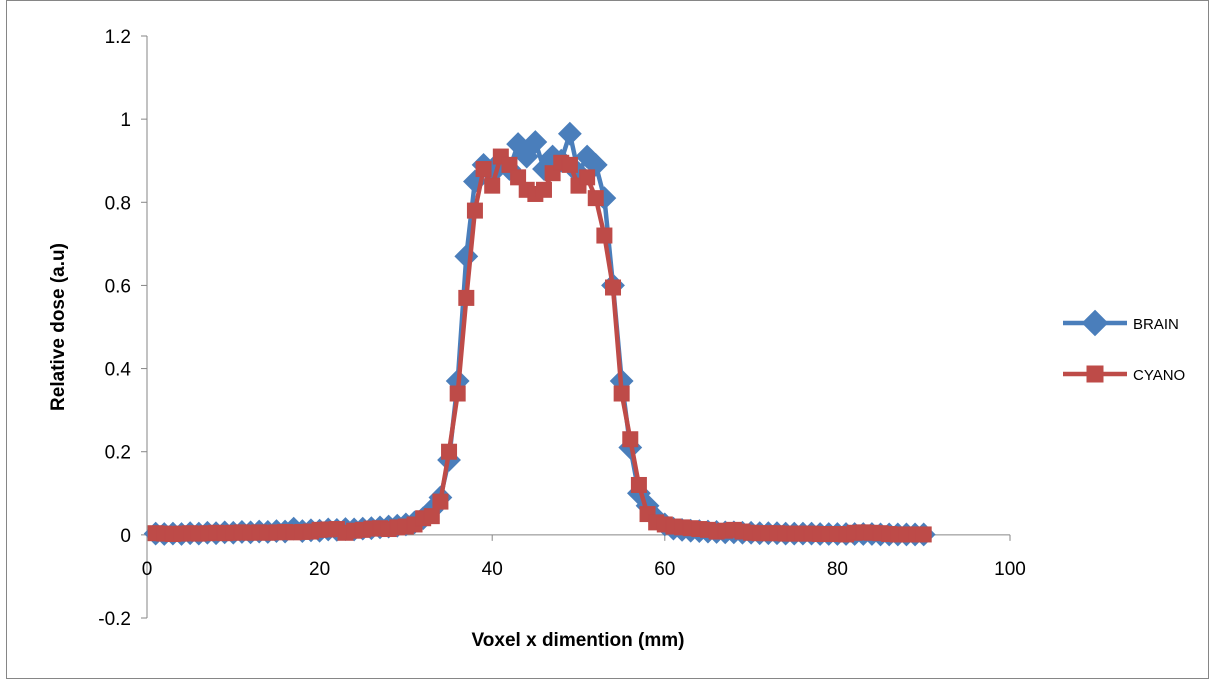 The image size is (1213, 689). Describe the element at coordinates (1124, 374) in the screenshot. I see `legend-item-cyano: CYANO` at that location.